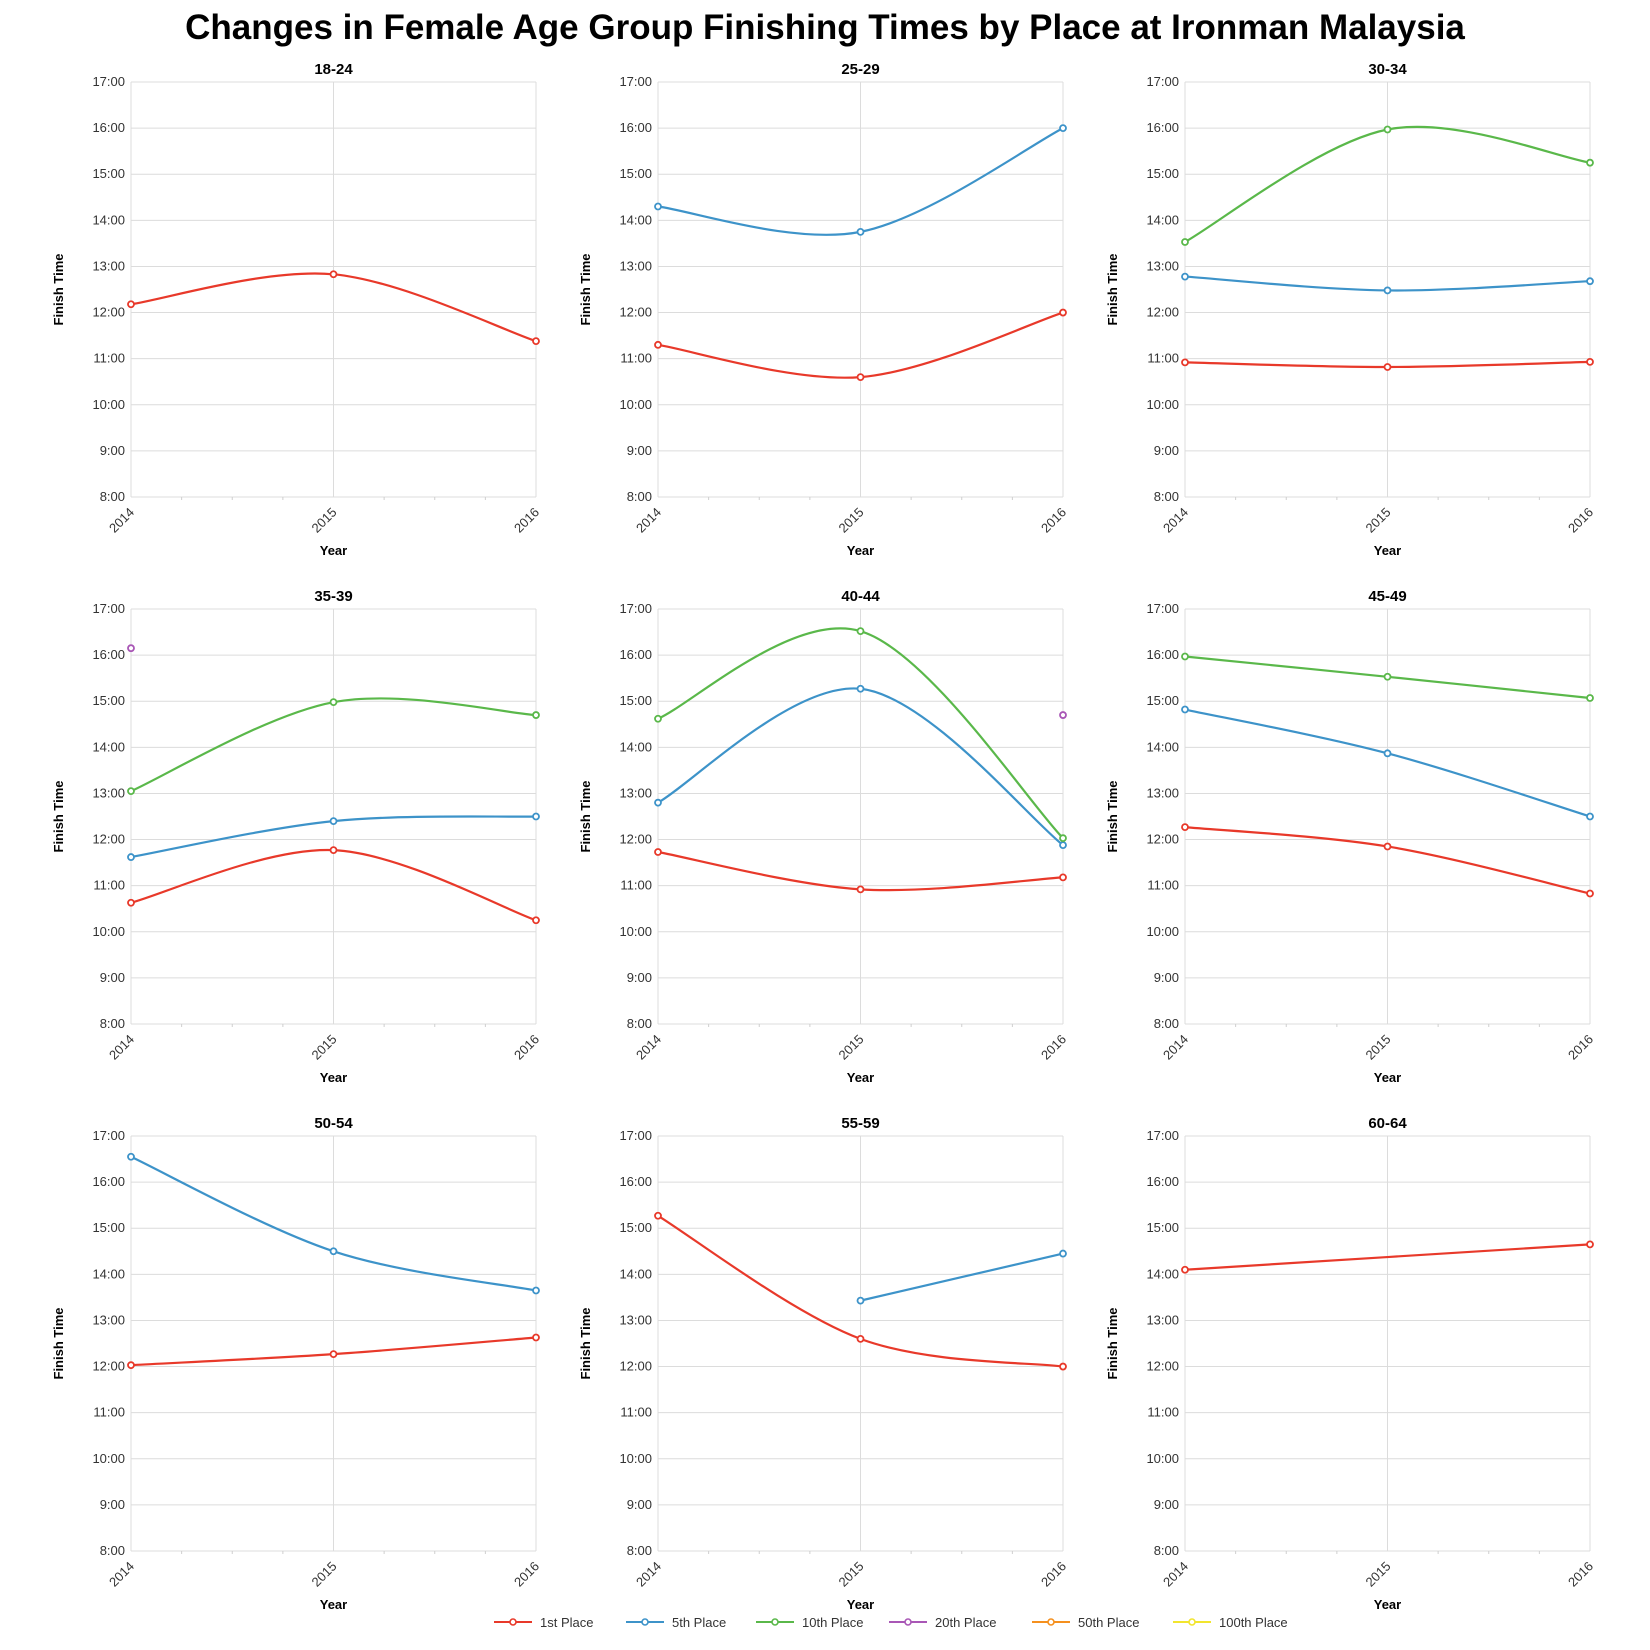 The image size is (1650, 1650). I want to click on panel-title: 55-59, so click(860, 1123).